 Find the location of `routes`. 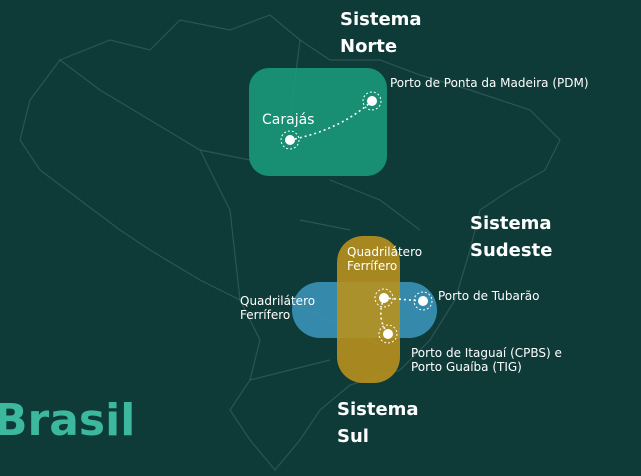

routes is located at coordinates (356, 217).